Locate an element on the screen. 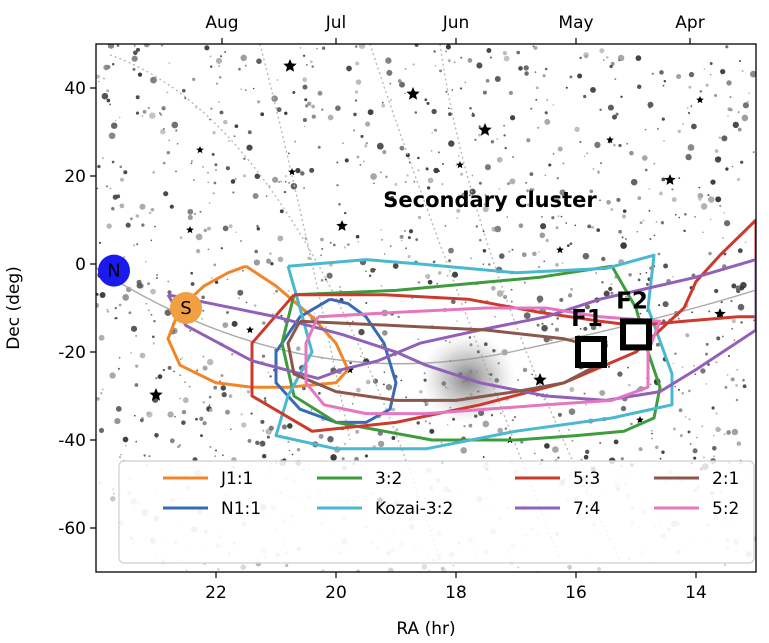 This screenshot has width=769, height=643. legend-label: 3:2 is located at coordinates (388, 479).